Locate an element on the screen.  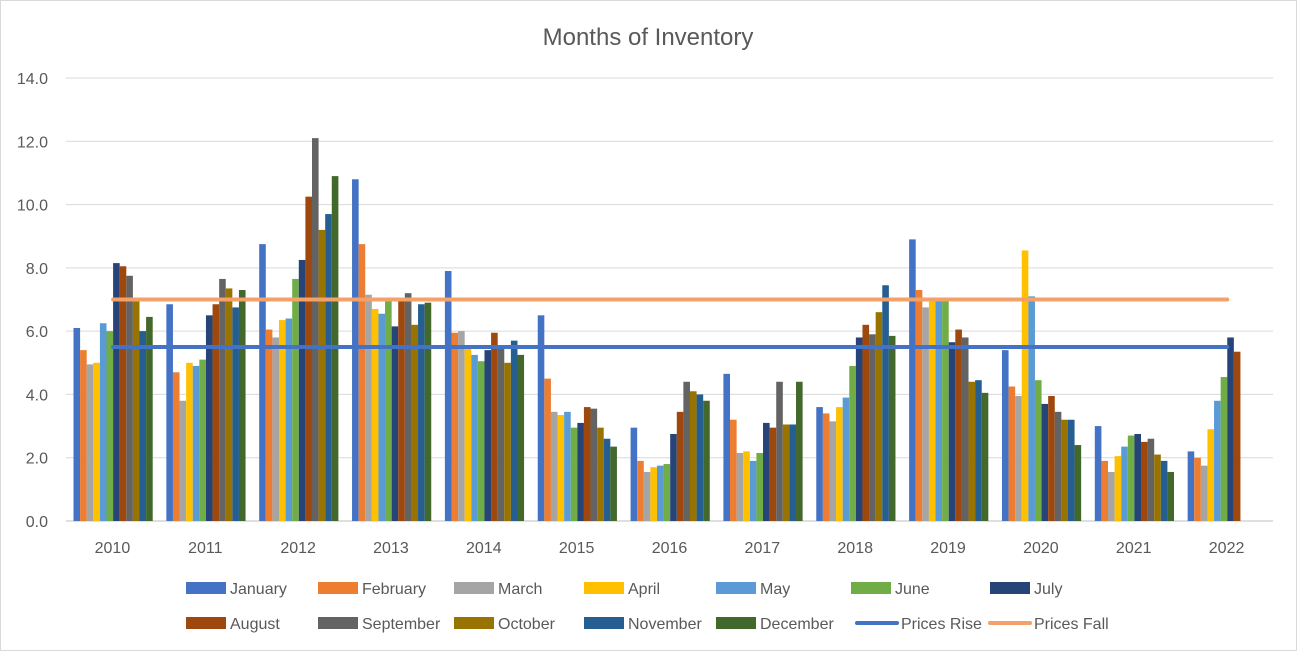
bar-may-2015 is located at coordinates (567, 466).